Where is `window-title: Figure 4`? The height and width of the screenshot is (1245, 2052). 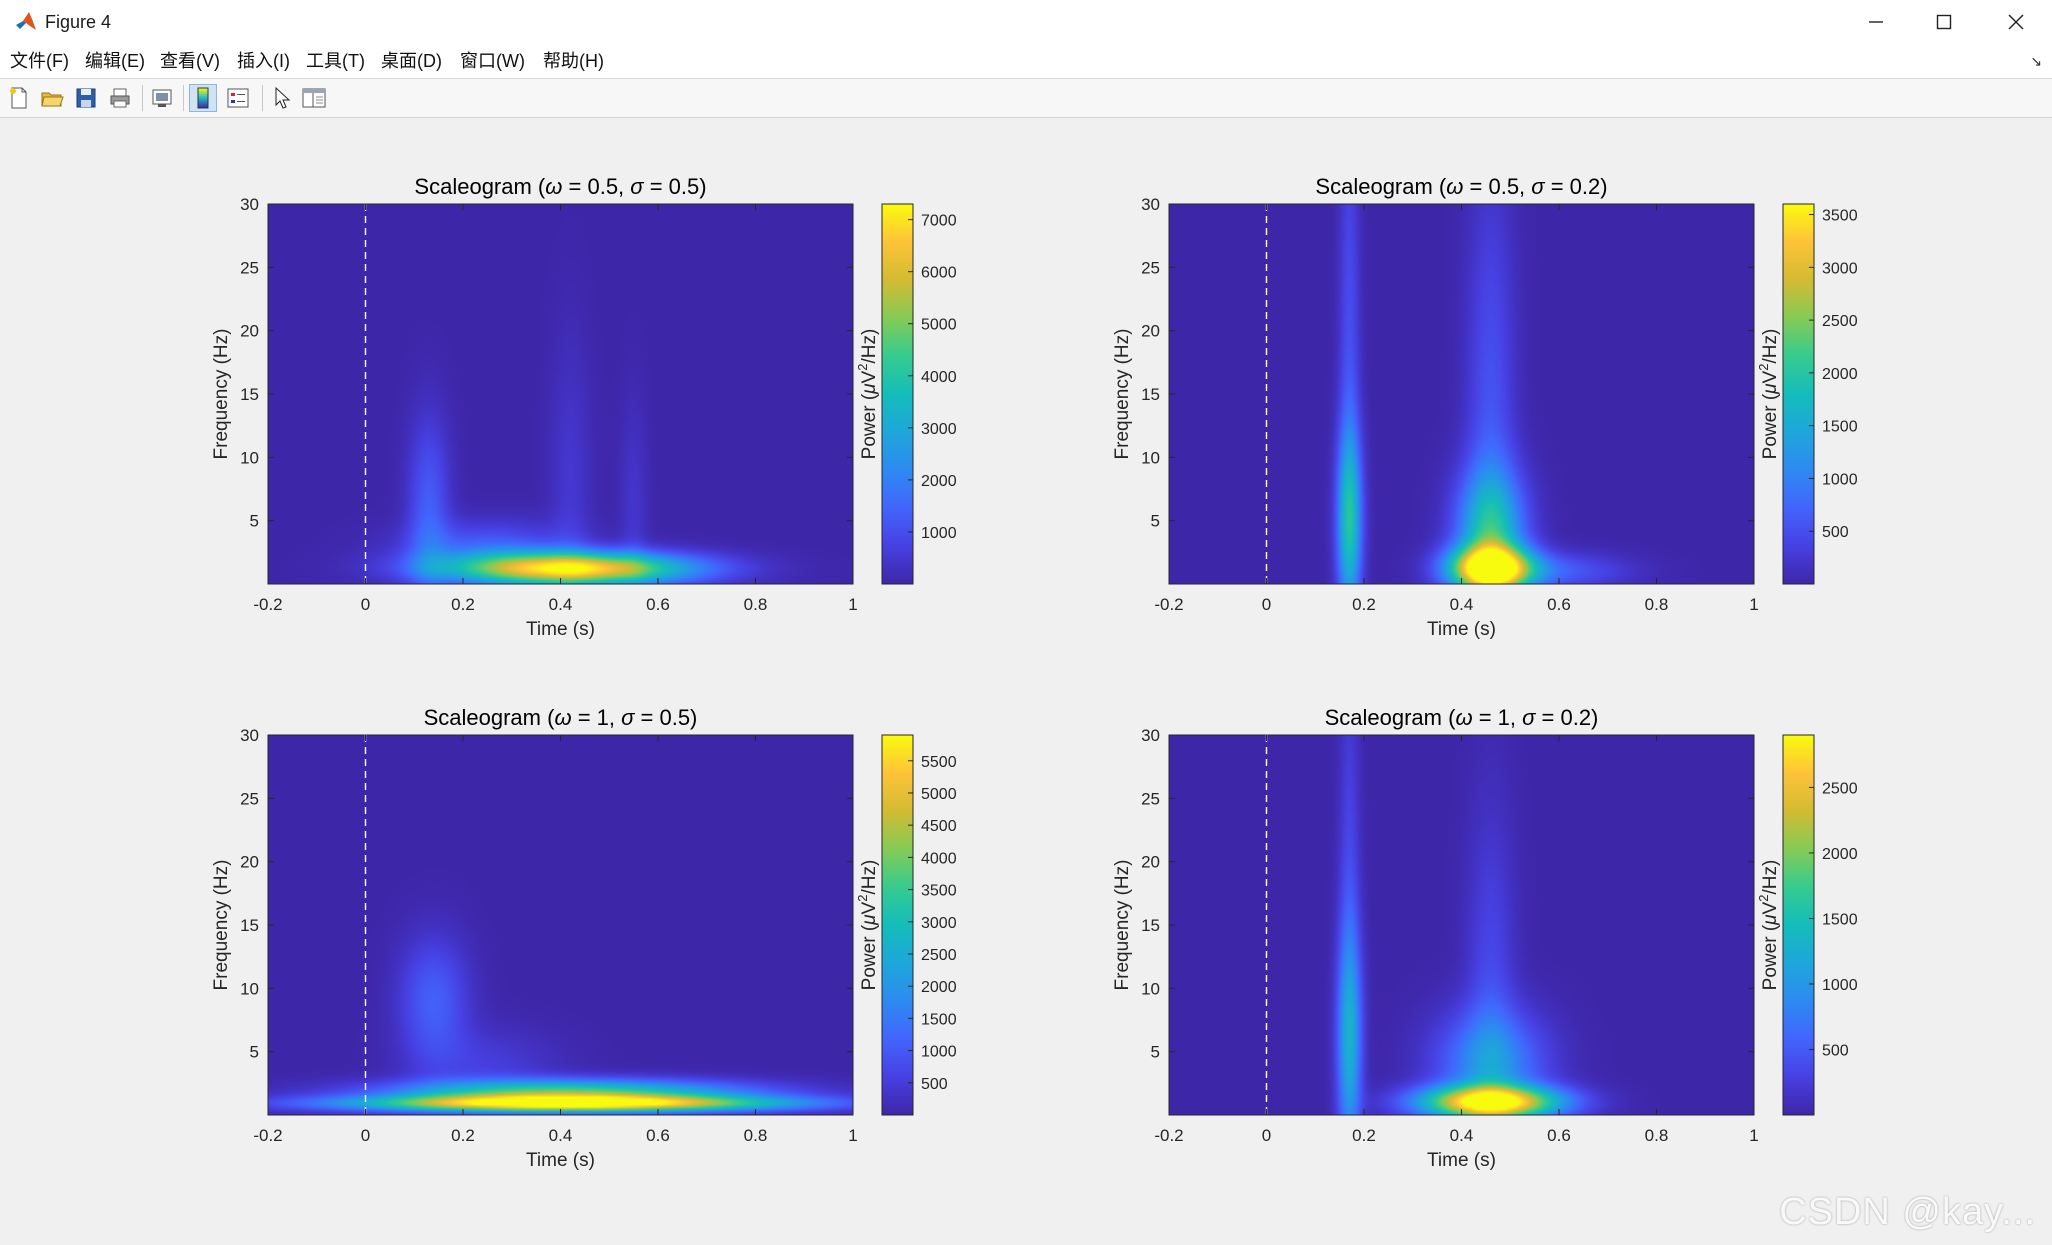
window-title: Figure 4 is located at coordinates (78, 22).